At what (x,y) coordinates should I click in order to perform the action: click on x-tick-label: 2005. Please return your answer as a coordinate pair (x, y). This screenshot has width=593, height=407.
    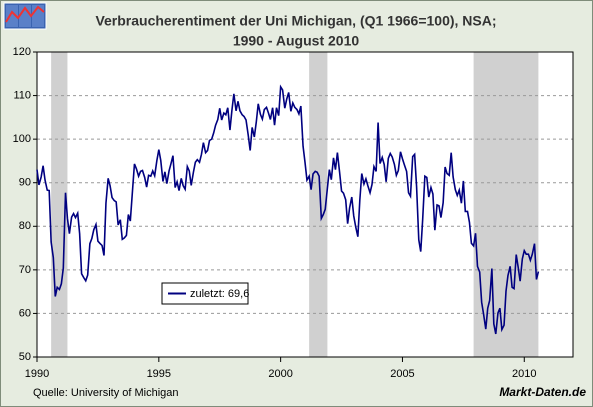
    Looking at the image, I should click on (402, 374).